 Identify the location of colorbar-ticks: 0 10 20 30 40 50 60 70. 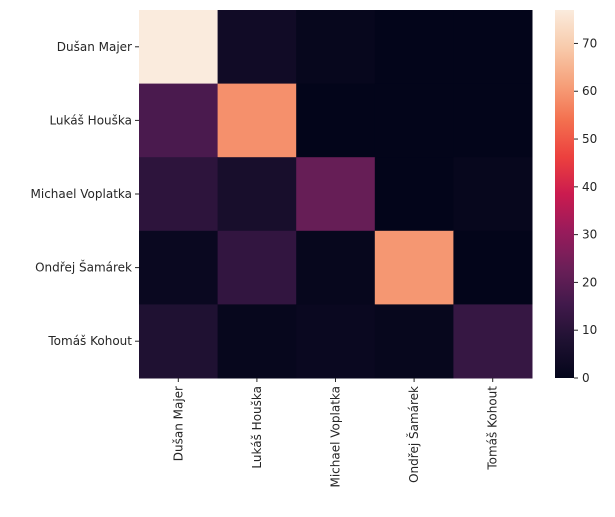
(585, 210).